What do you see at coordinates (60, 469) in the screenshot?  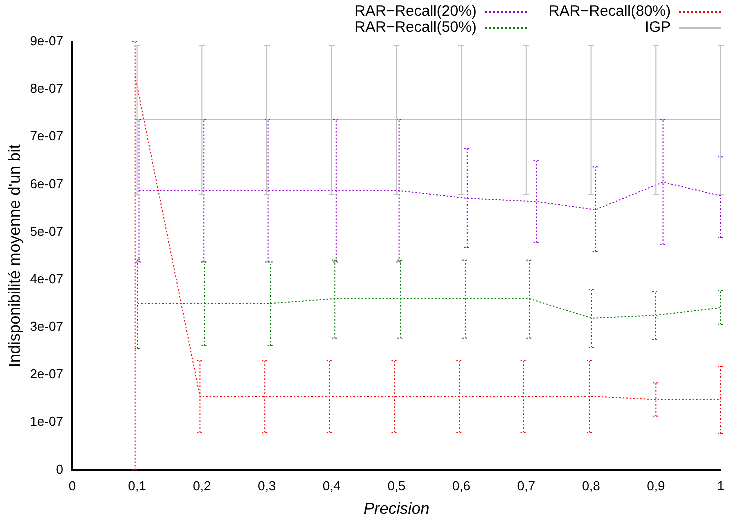 I see `y-tick-label: 0` at bounding box center [60, 469].